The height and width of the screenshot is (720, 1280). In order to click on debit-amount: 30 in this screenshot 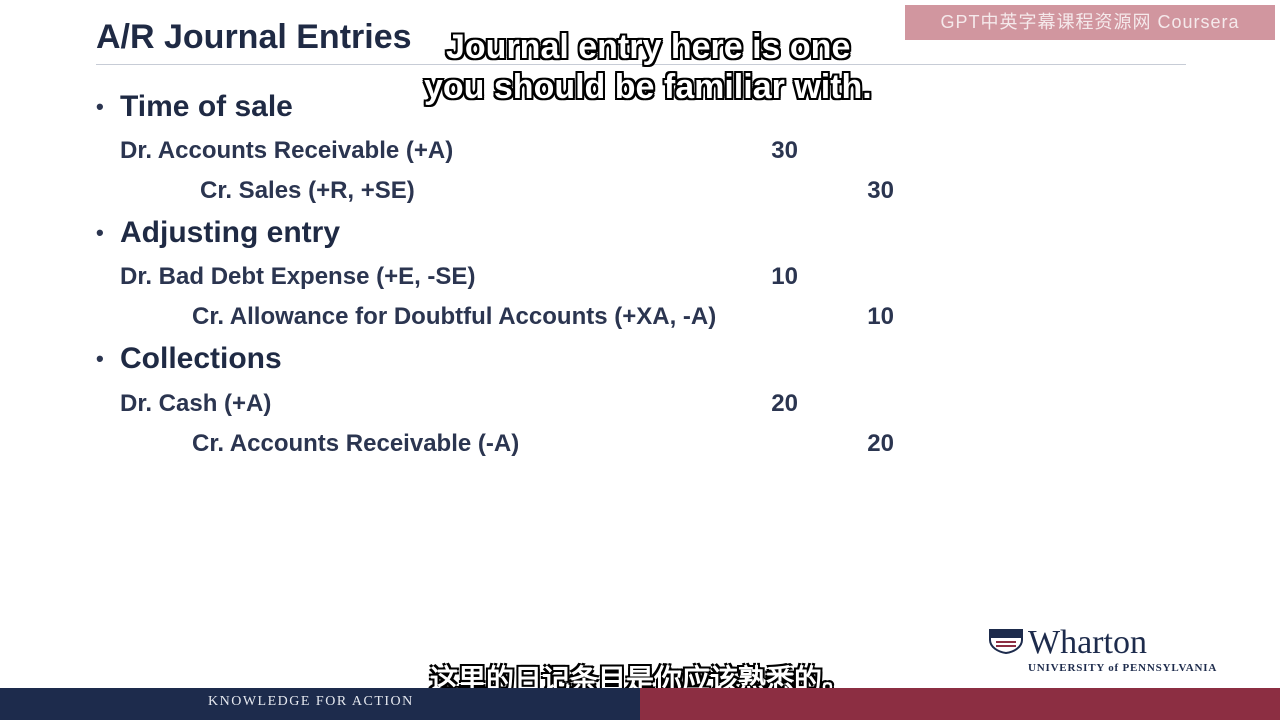, I will do `click(784, 150)`.